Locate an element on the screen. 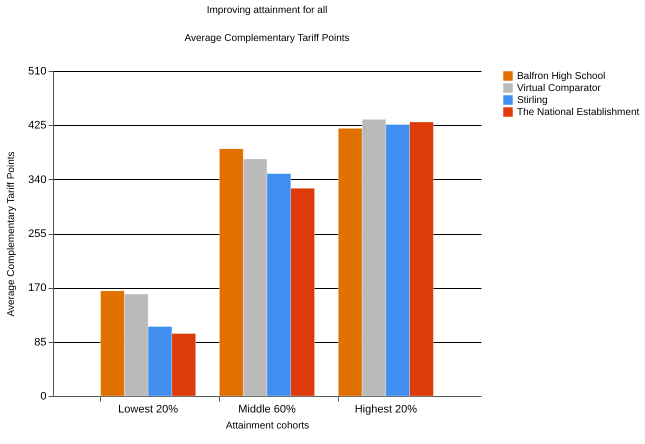  x-tick-label: Middle 60% is located at coordinates (267, 410).